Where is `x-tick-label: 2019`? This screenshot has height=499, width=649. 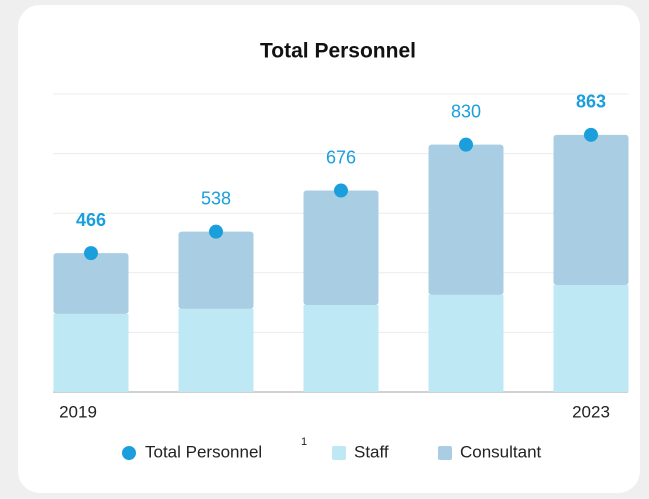
x-tick-label: 2019 is located at coordinates (78, 411).